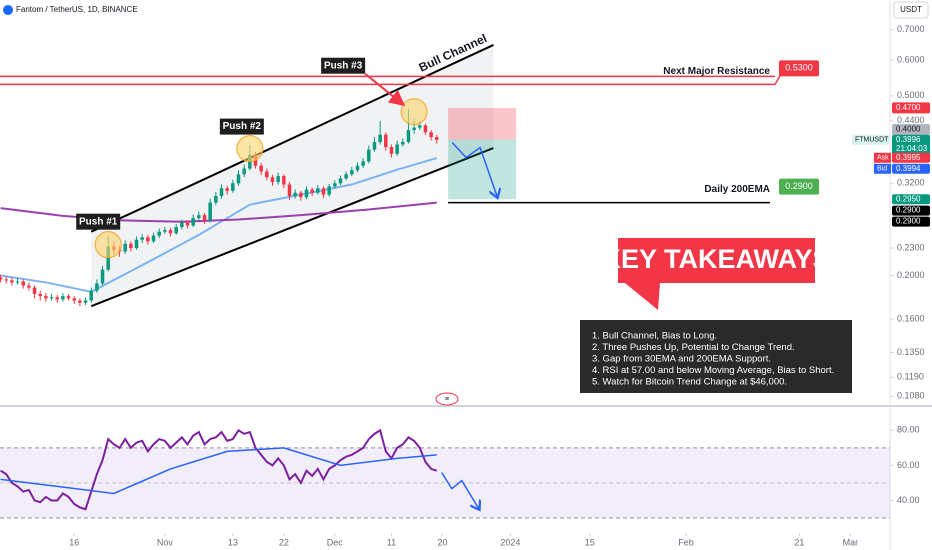  Describe the element at coordinates (908, 168) in the screenshot. I see `bid-value: 0.3994` at that location.